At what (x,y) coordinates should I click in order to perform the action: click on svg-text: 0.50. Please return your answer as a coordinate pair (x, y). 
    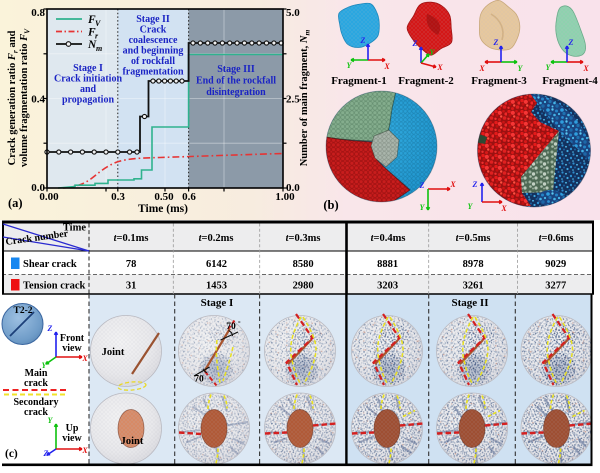
    Looking at the image, I should click on (164, 197).